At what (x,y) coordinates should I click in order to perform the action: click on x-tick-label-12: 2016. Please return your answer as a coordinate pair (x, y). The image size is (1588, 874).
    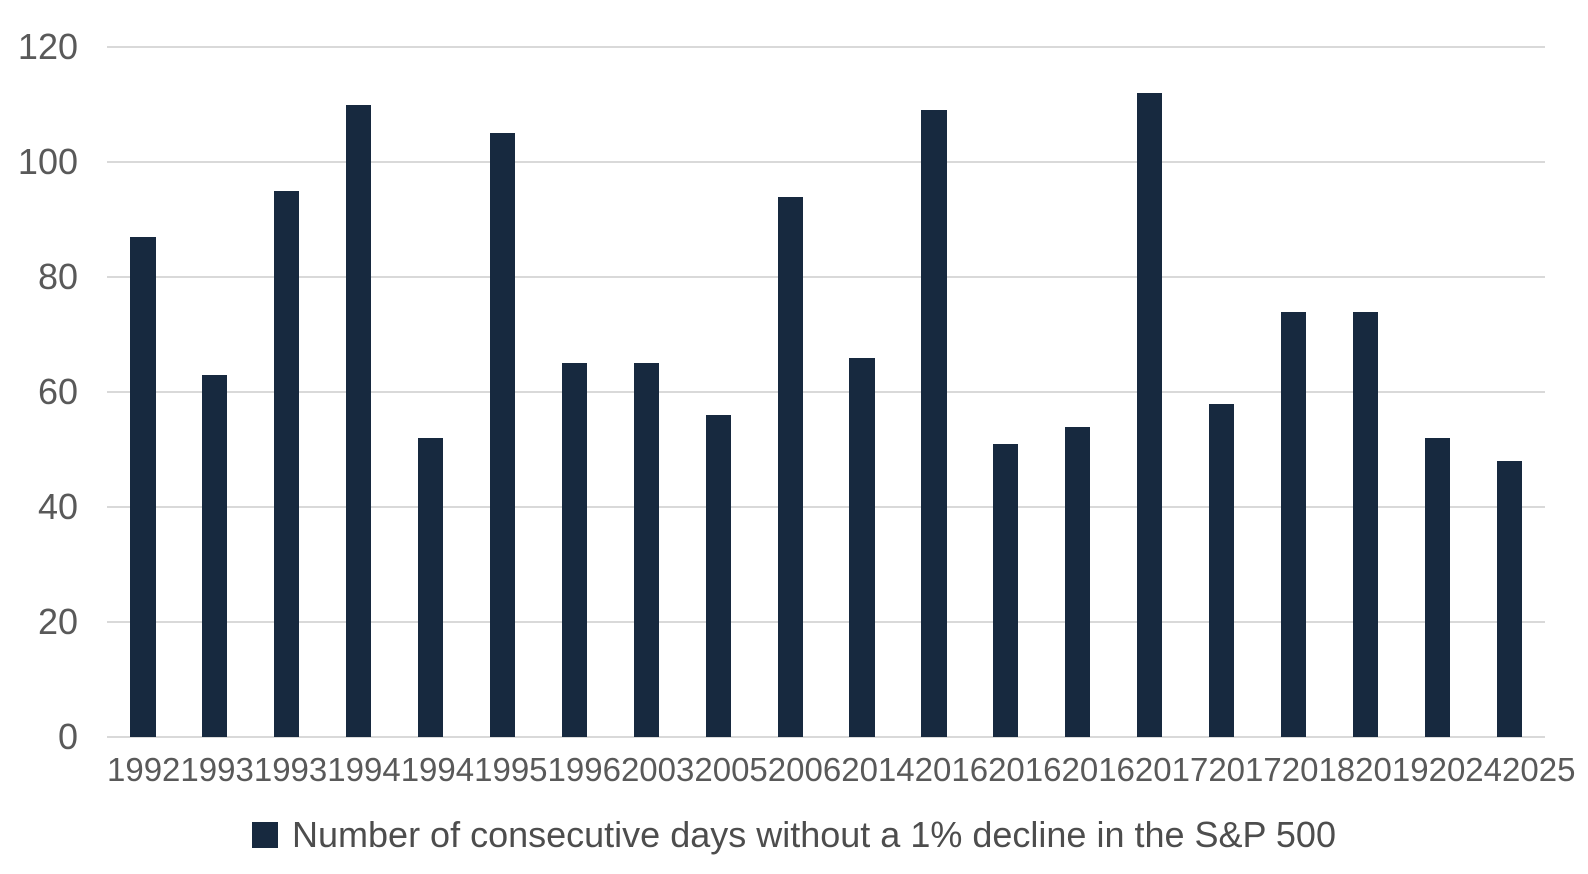
    Looking at the image, I should click on (1025, 769).